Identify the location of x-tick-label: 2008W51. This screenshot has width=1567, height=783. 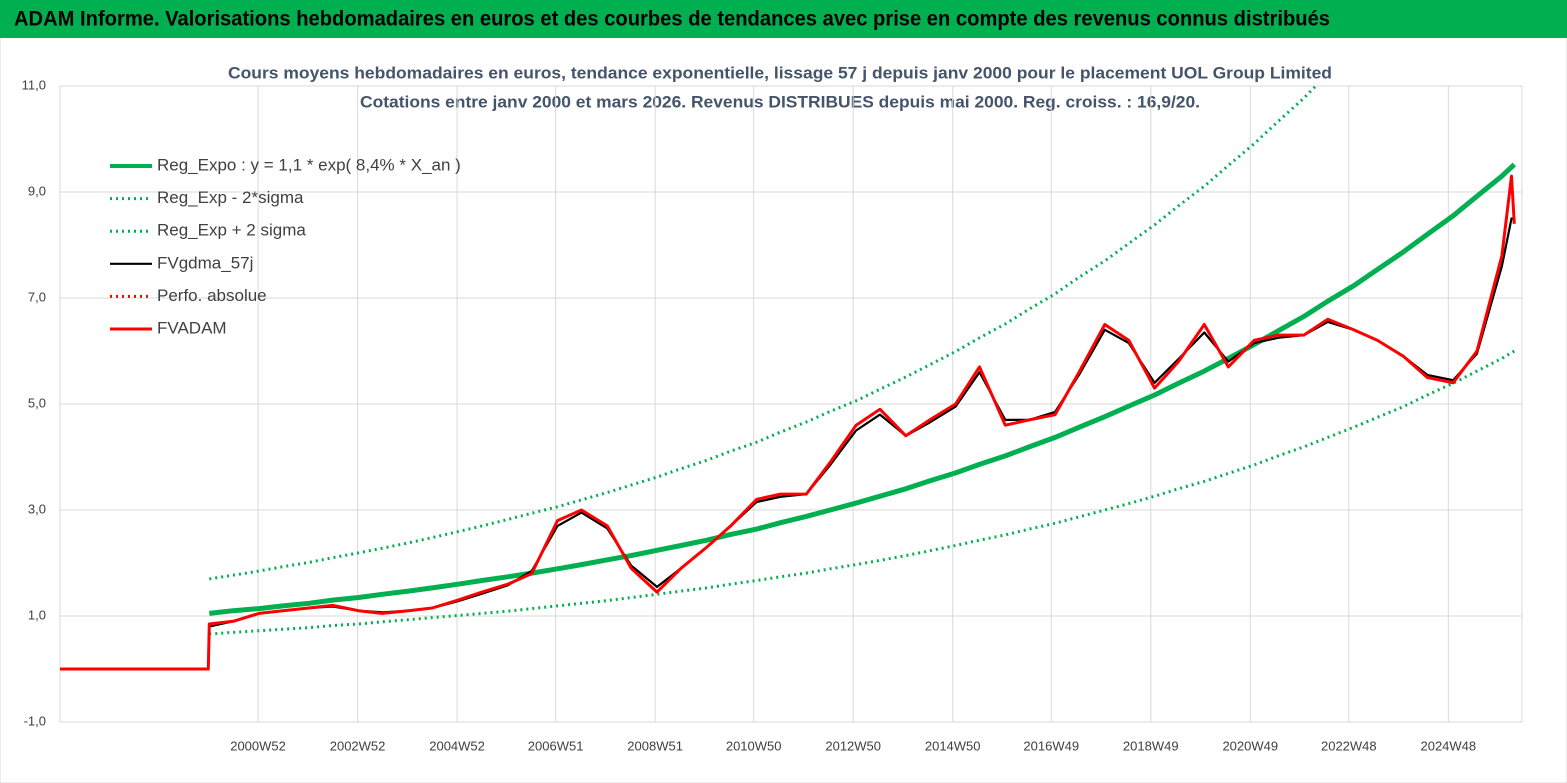
(655, 745).